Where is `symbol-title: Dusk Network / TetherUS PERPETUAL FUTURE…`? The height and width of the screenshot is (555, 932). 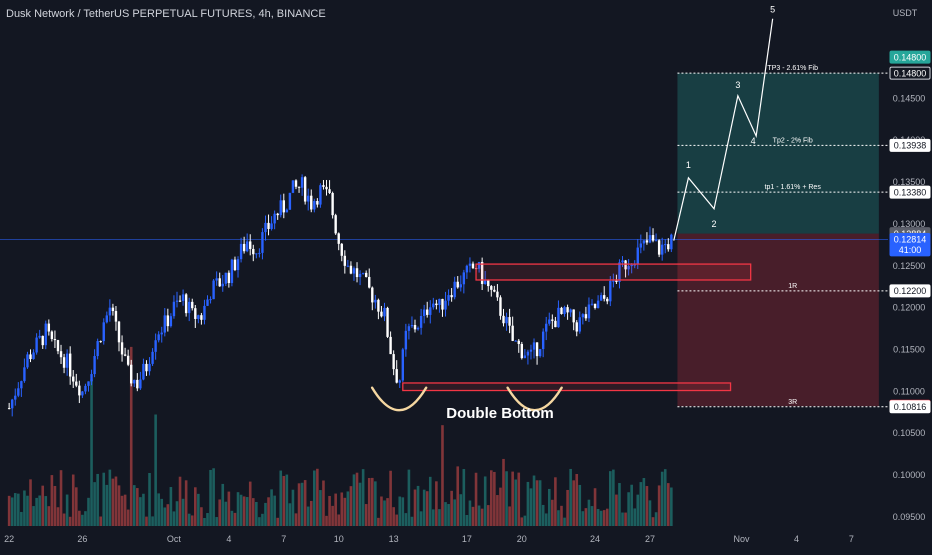
symbol-title: Dusk Network / TetherUS PERPETUAL FUTURE… is located at coordinates (166, 14).